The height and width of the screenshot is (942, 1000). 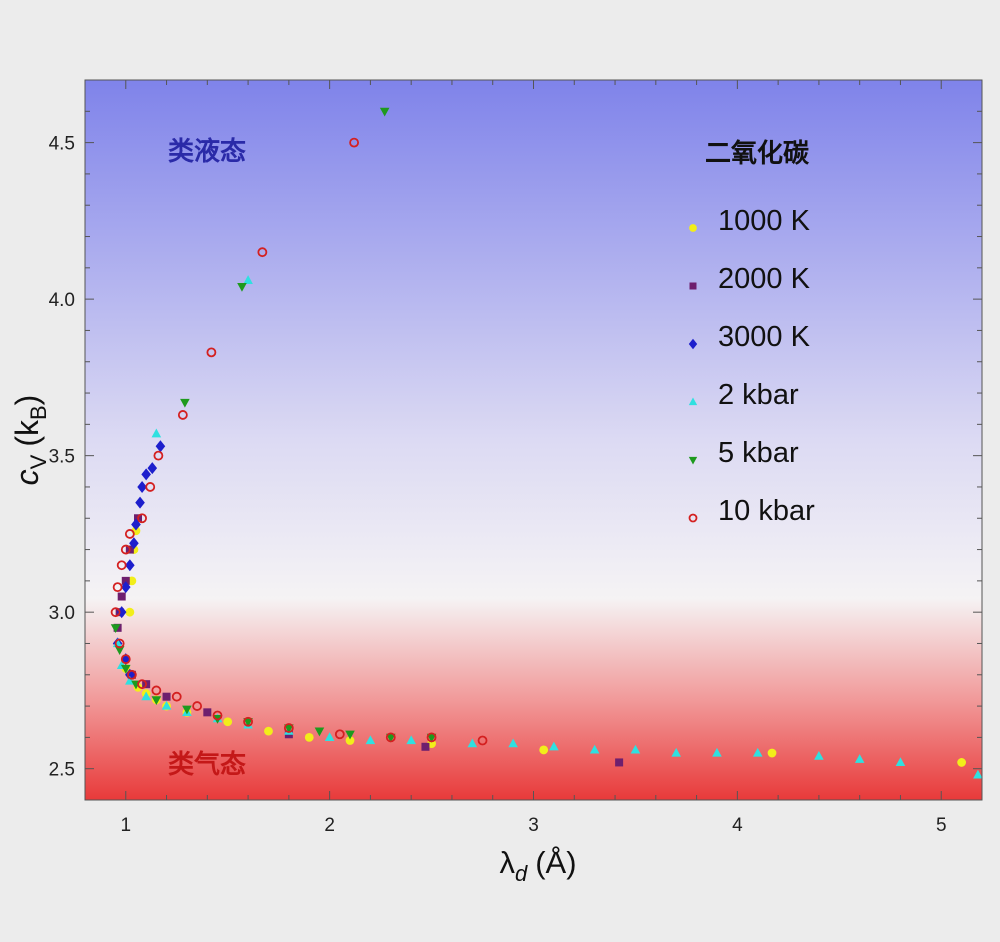 What do you see at coordinates (521, 873) in the screenshot?
I see `x-axis-subscript: d` at bounding box center [521, 873].